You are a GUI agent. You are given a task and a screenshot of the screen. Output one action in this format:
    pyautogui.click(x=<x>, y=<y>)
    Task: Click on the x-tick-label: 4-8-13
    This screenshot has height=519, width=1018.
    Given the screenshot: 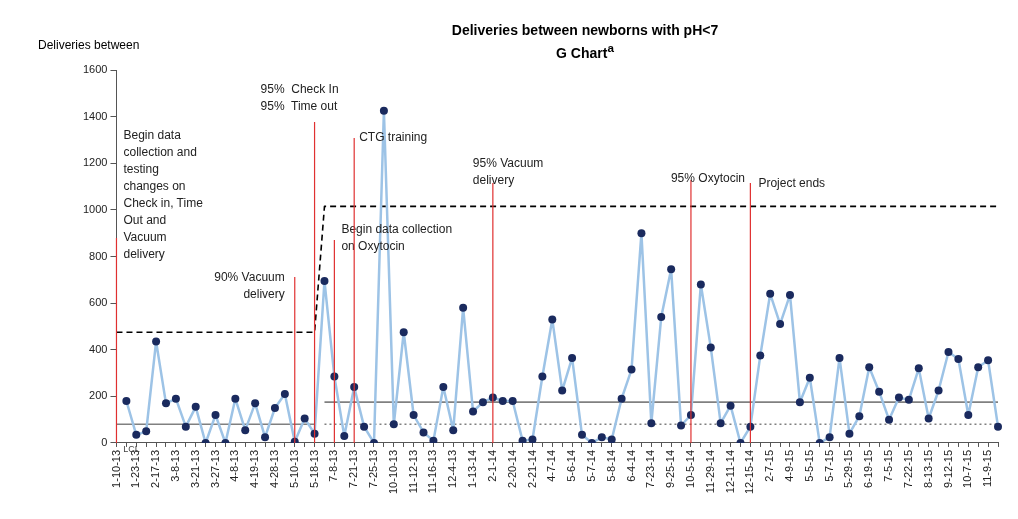 What is the action you would take?
    pyautogui.click(x=234, y=465)
    